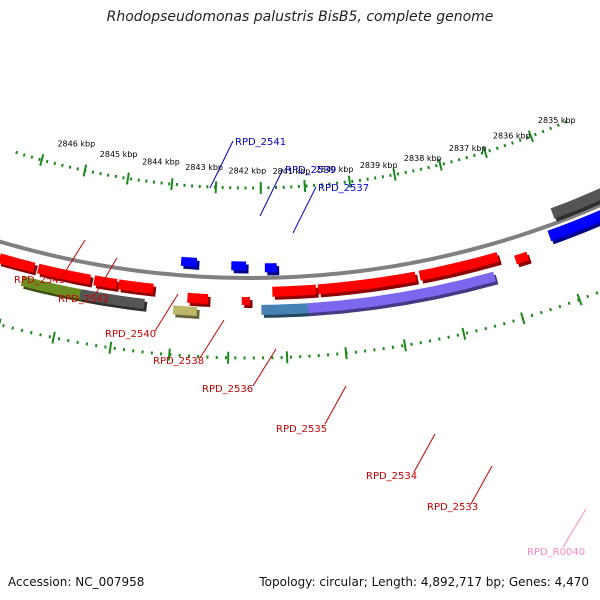 This screenshot has width=600, height=600. What do you see at coordinates (301, 429) in the screenshot?
I see `gene-label: RPD_2535` at bounding box center [301, 429].